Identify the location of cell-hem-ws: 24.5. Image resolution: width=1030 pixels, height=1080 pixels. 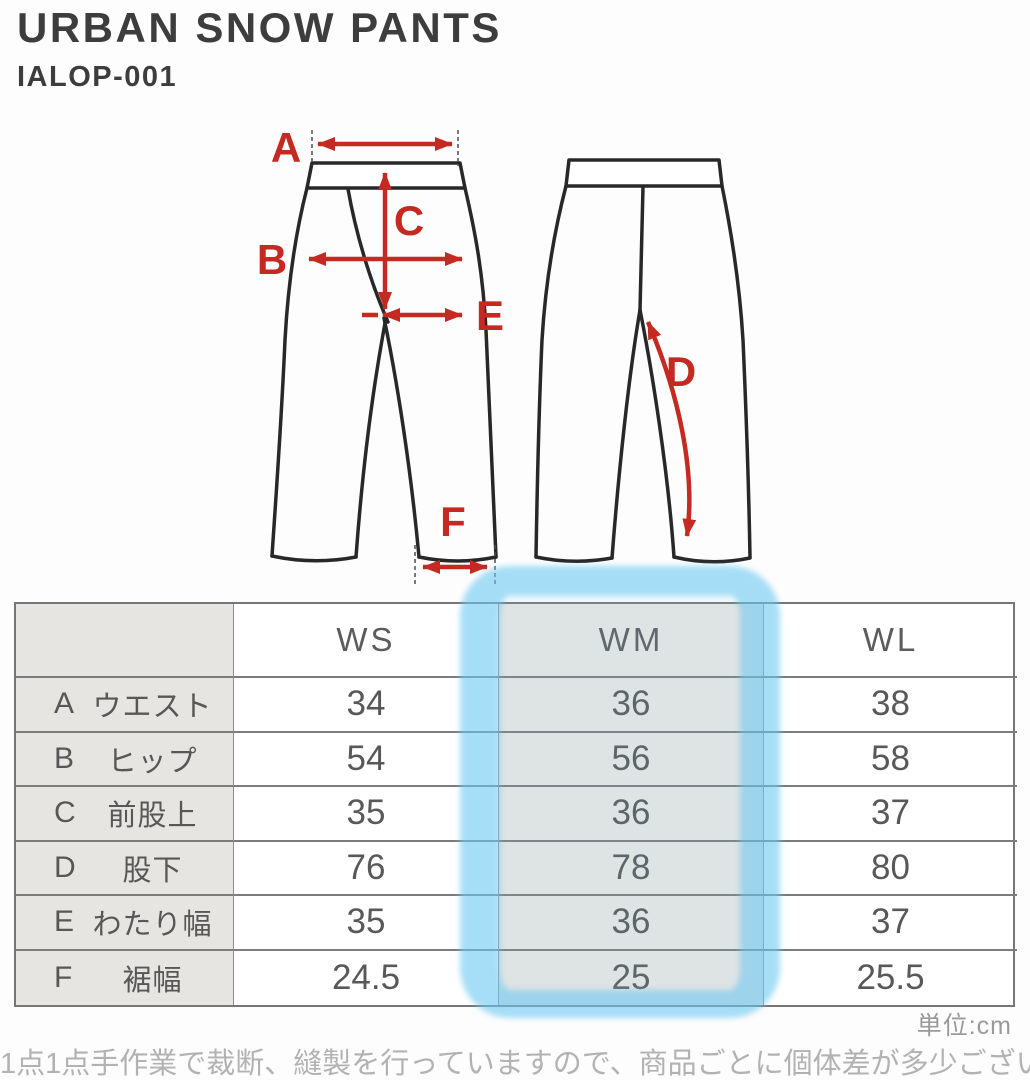
(366, 977).